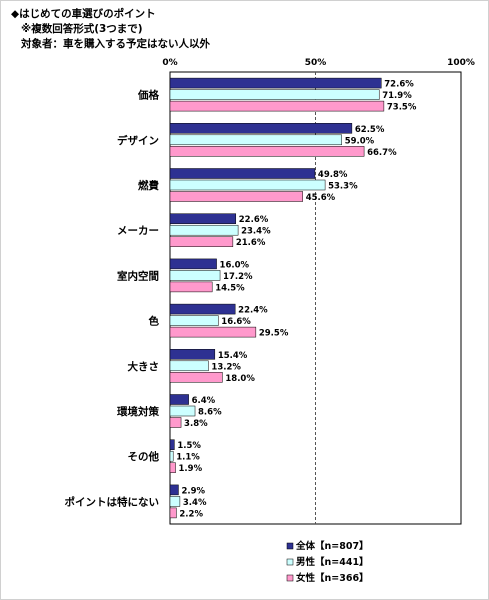 Image resolution: width=489 pixels, height=600 pixels. I want to click on x-tick-label: 100%, so click(461, 63).